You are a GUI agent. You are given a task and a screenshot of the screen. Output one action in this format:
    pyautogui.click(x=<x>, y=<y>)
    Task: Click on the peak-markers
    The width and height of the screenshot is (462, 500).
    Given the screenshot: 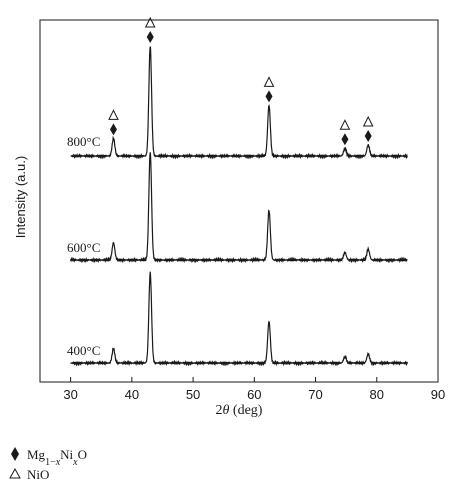 What is the action you would take?
    pyautogui.click(x=241, y=81)
    